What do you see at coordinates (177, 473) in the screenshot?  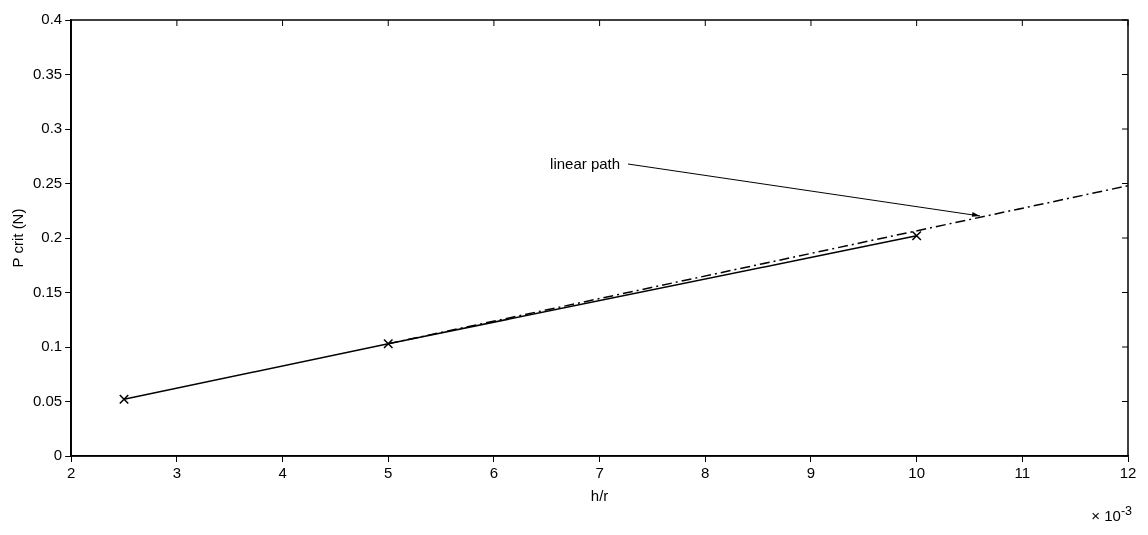 I see `x-tick-label: 3` at bounding box center [177, 473].